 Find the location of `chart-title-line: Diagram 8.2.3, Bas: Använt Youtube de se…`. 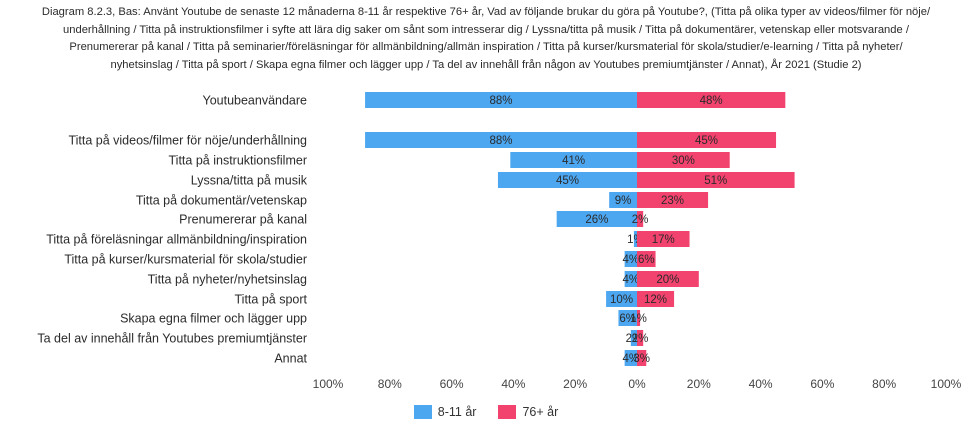

chart-title-line: Diagram 8.2.3, Bas: Använt Youtube de se… is located at coordinates (486, 12).